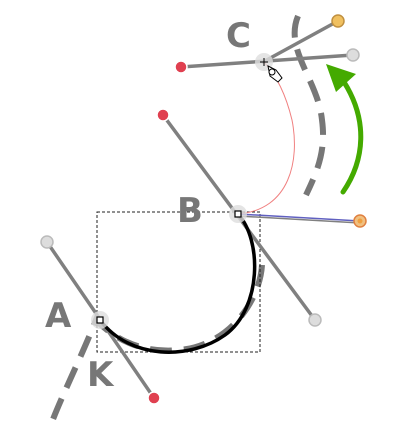 The image size is (411, 427). What do you see at coordinates (181, 67) in the screenshot?
I see `handle-endpoint-c-left` at bounding box center [181, 67].